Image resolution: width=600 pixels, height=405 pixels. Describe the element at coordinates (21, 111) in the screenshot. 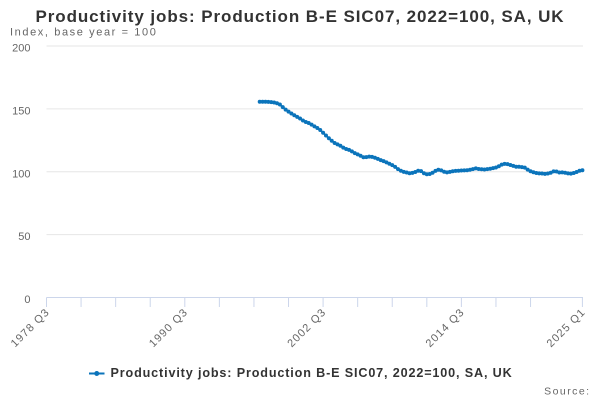

I see `svg-text: 150` at that location.